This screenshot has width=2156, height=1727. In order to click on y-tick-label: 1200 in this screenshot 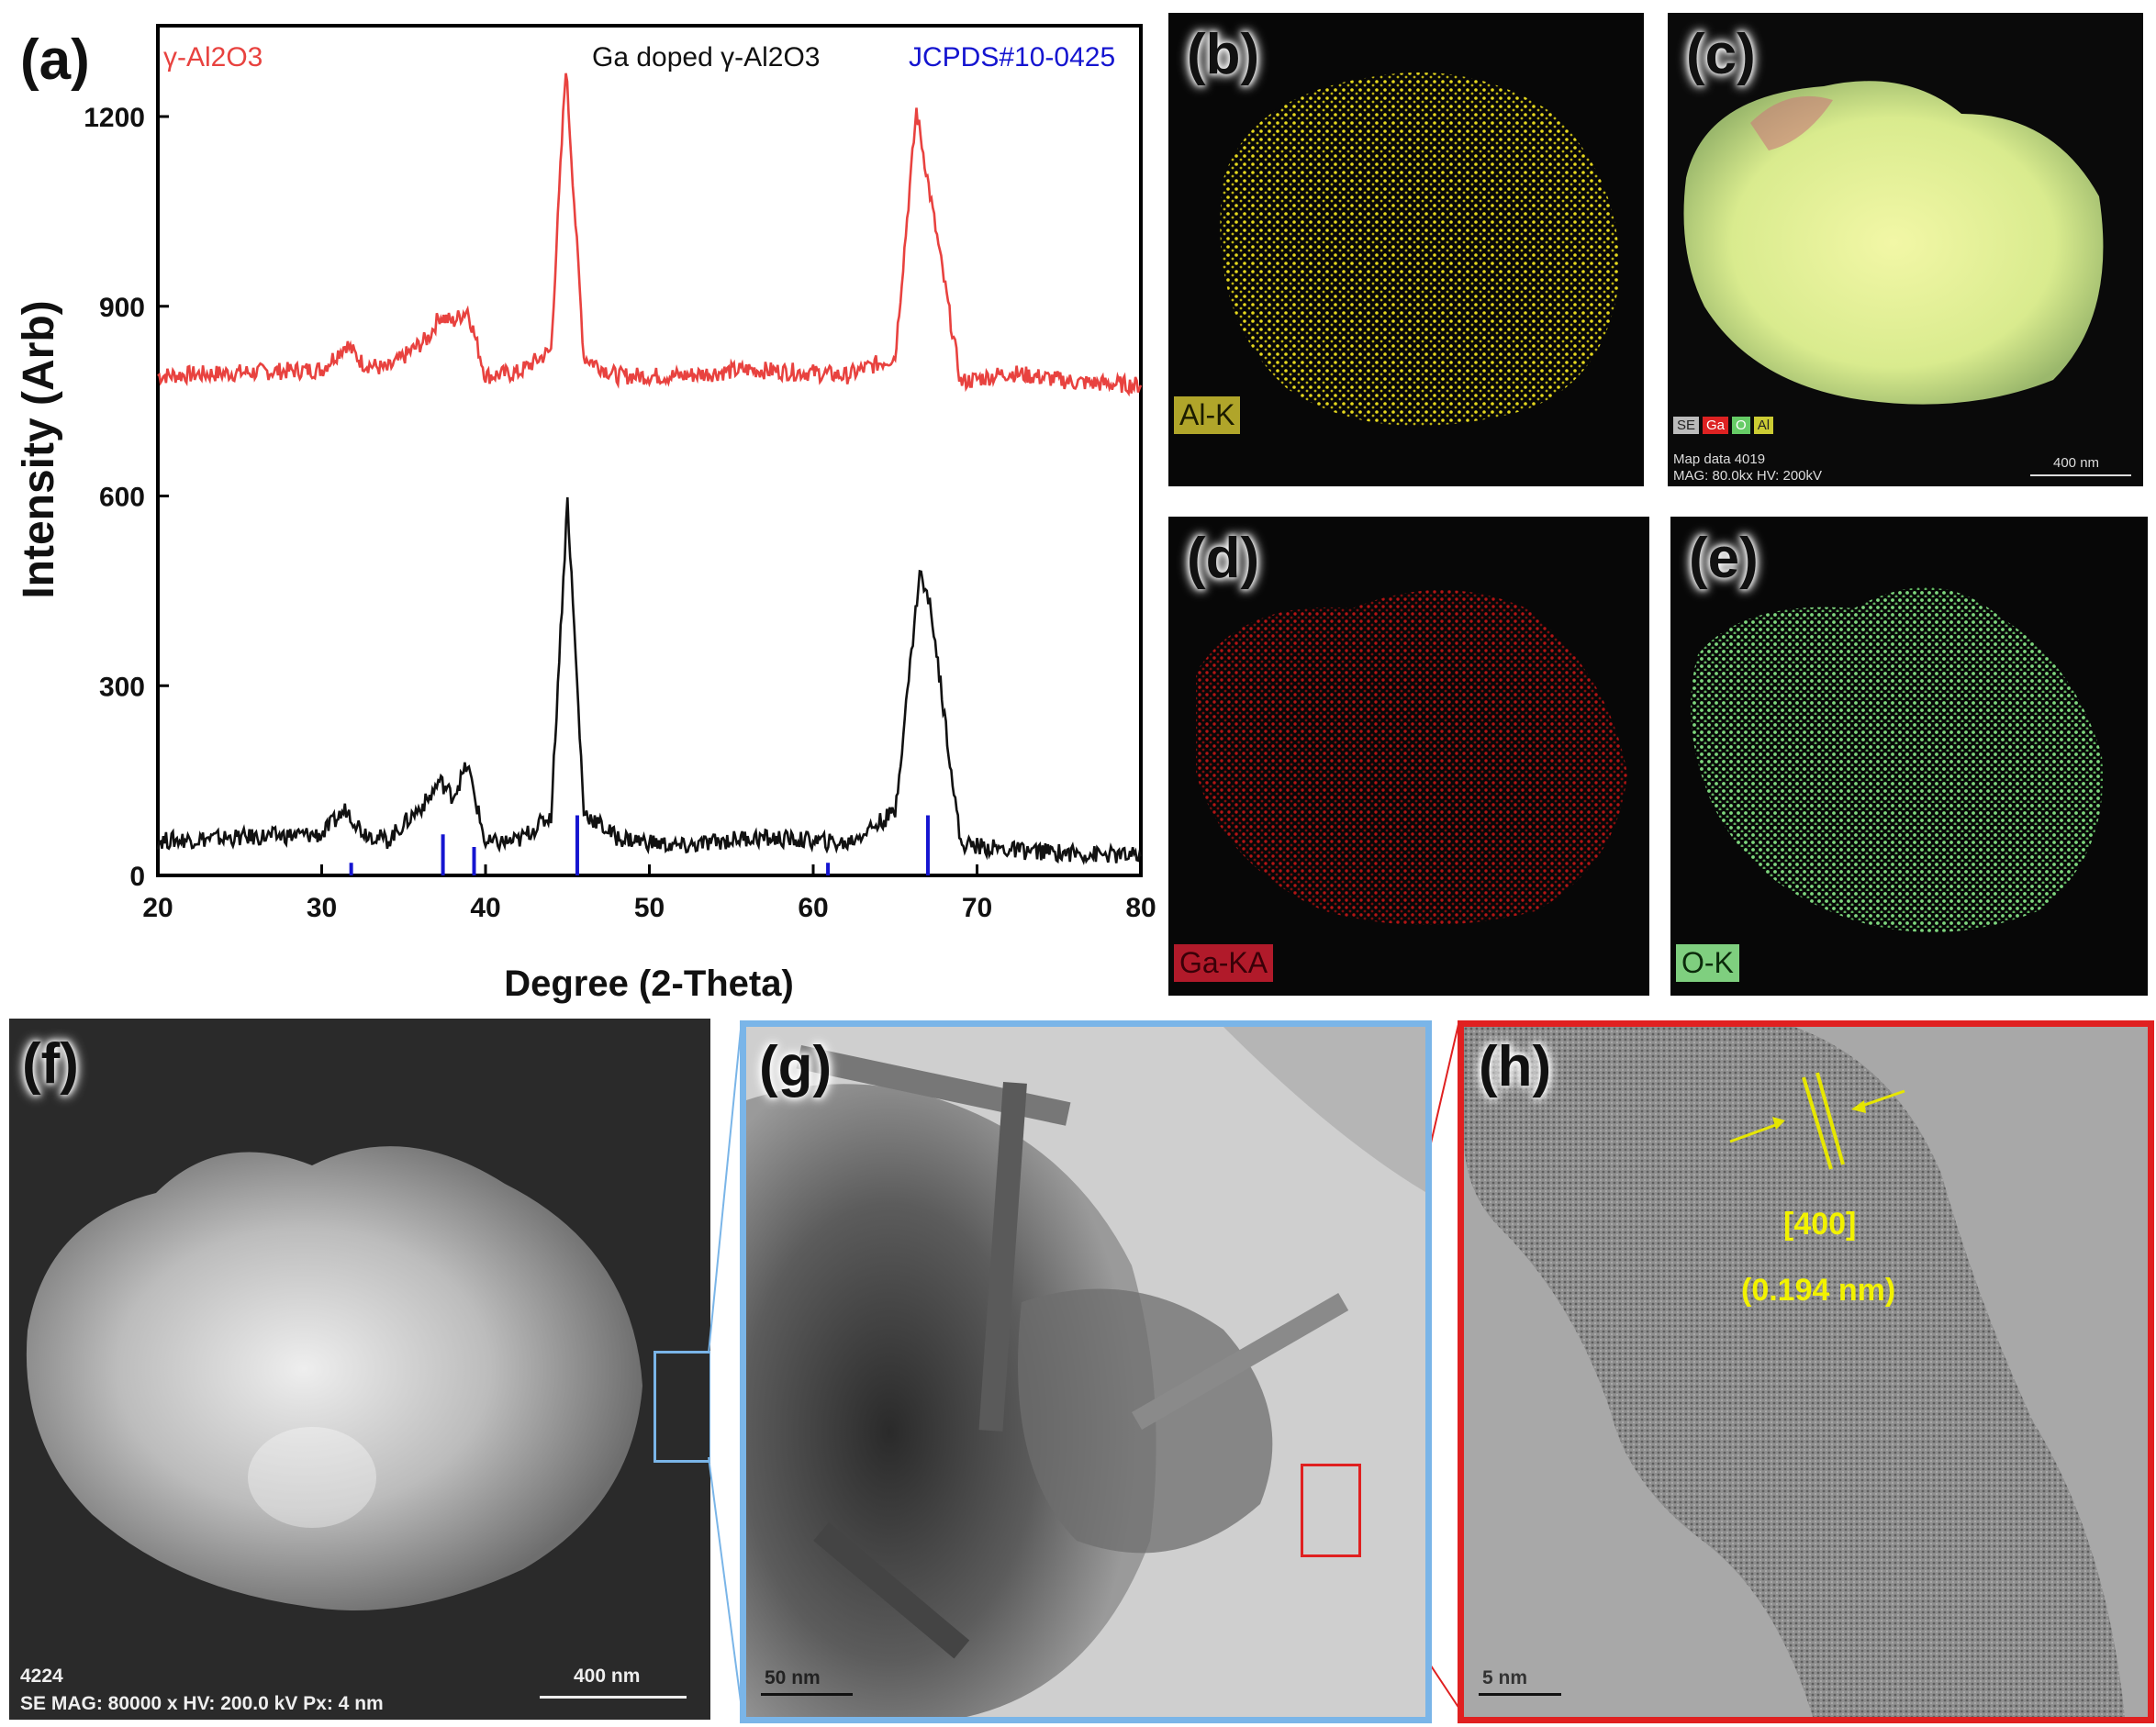, I will do `click(114, 118)`.